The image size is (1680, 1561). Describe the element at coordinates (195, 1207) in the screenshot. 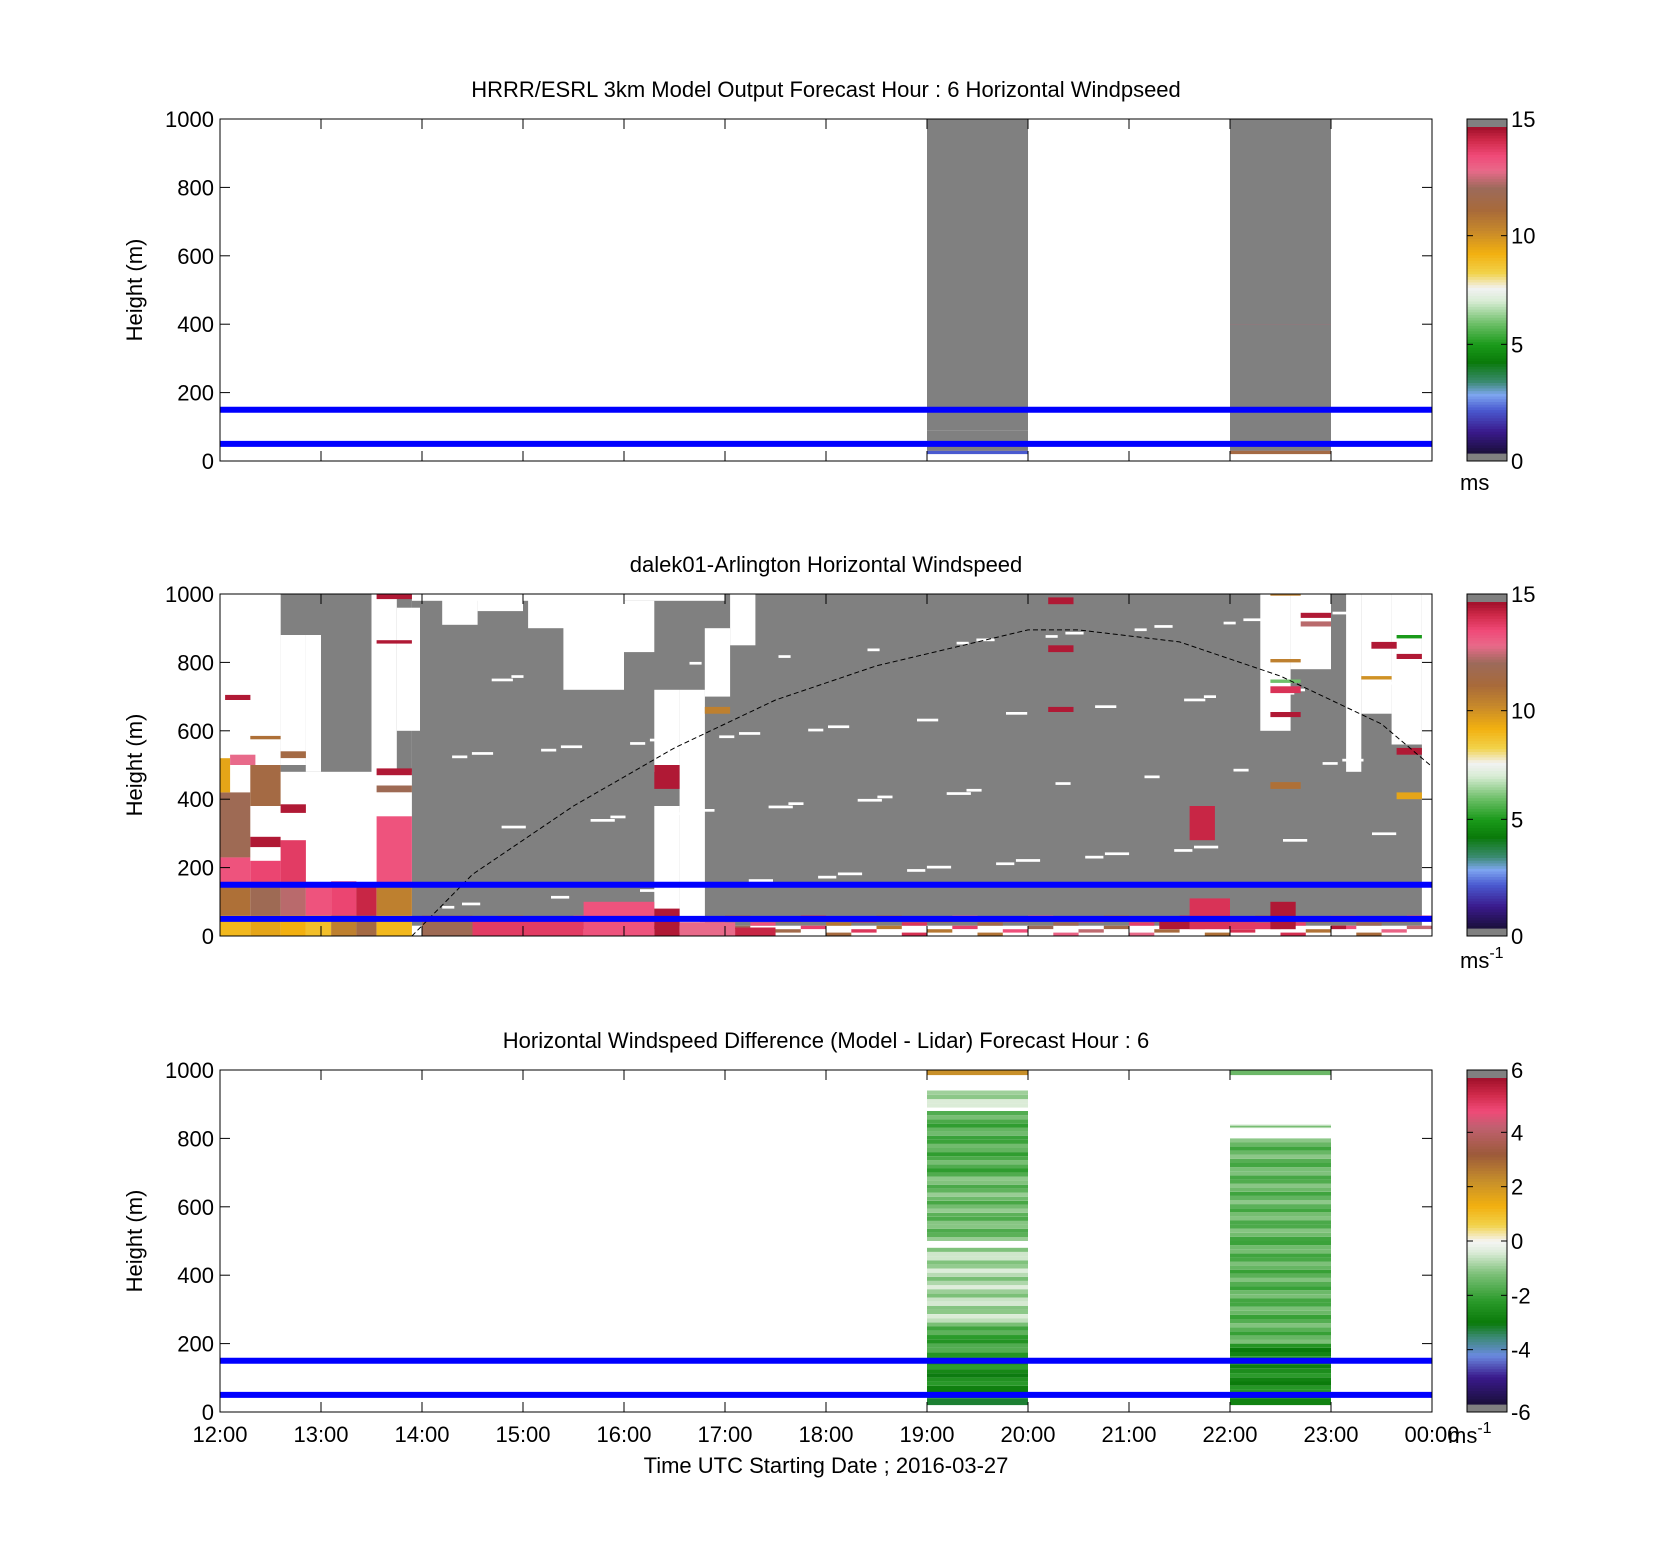

I see `y-tick-label: 600` at that location.